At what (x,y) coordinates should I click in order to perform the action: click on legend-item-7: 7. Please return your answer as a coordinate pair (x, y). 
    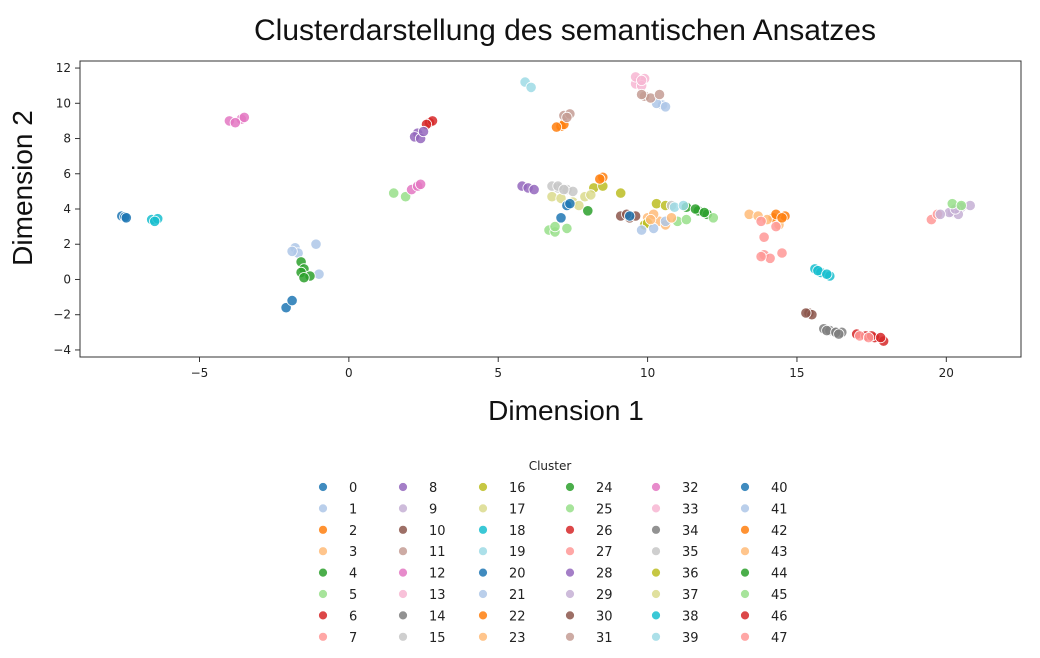
    Looking at the image, I should click on (337, 638).